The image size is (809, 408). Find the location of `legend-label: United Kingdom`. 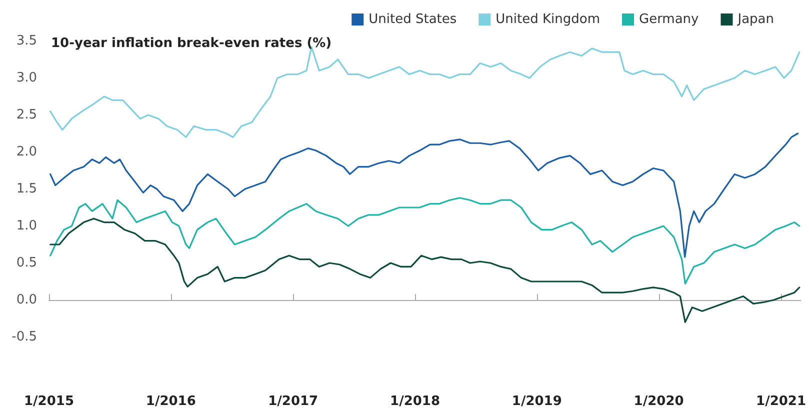

legend-label: United Kingdom is located at coordinates (548, 19).